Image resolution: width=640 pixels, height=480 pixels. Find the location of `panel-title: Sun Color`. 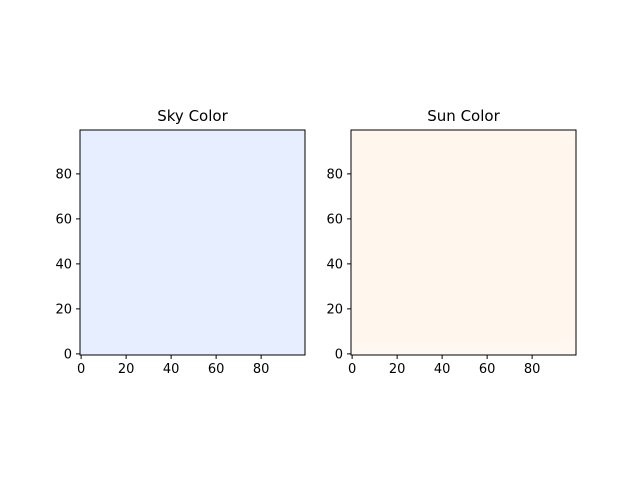

panel-title: Sun Color is located at coordinates (463, 116).